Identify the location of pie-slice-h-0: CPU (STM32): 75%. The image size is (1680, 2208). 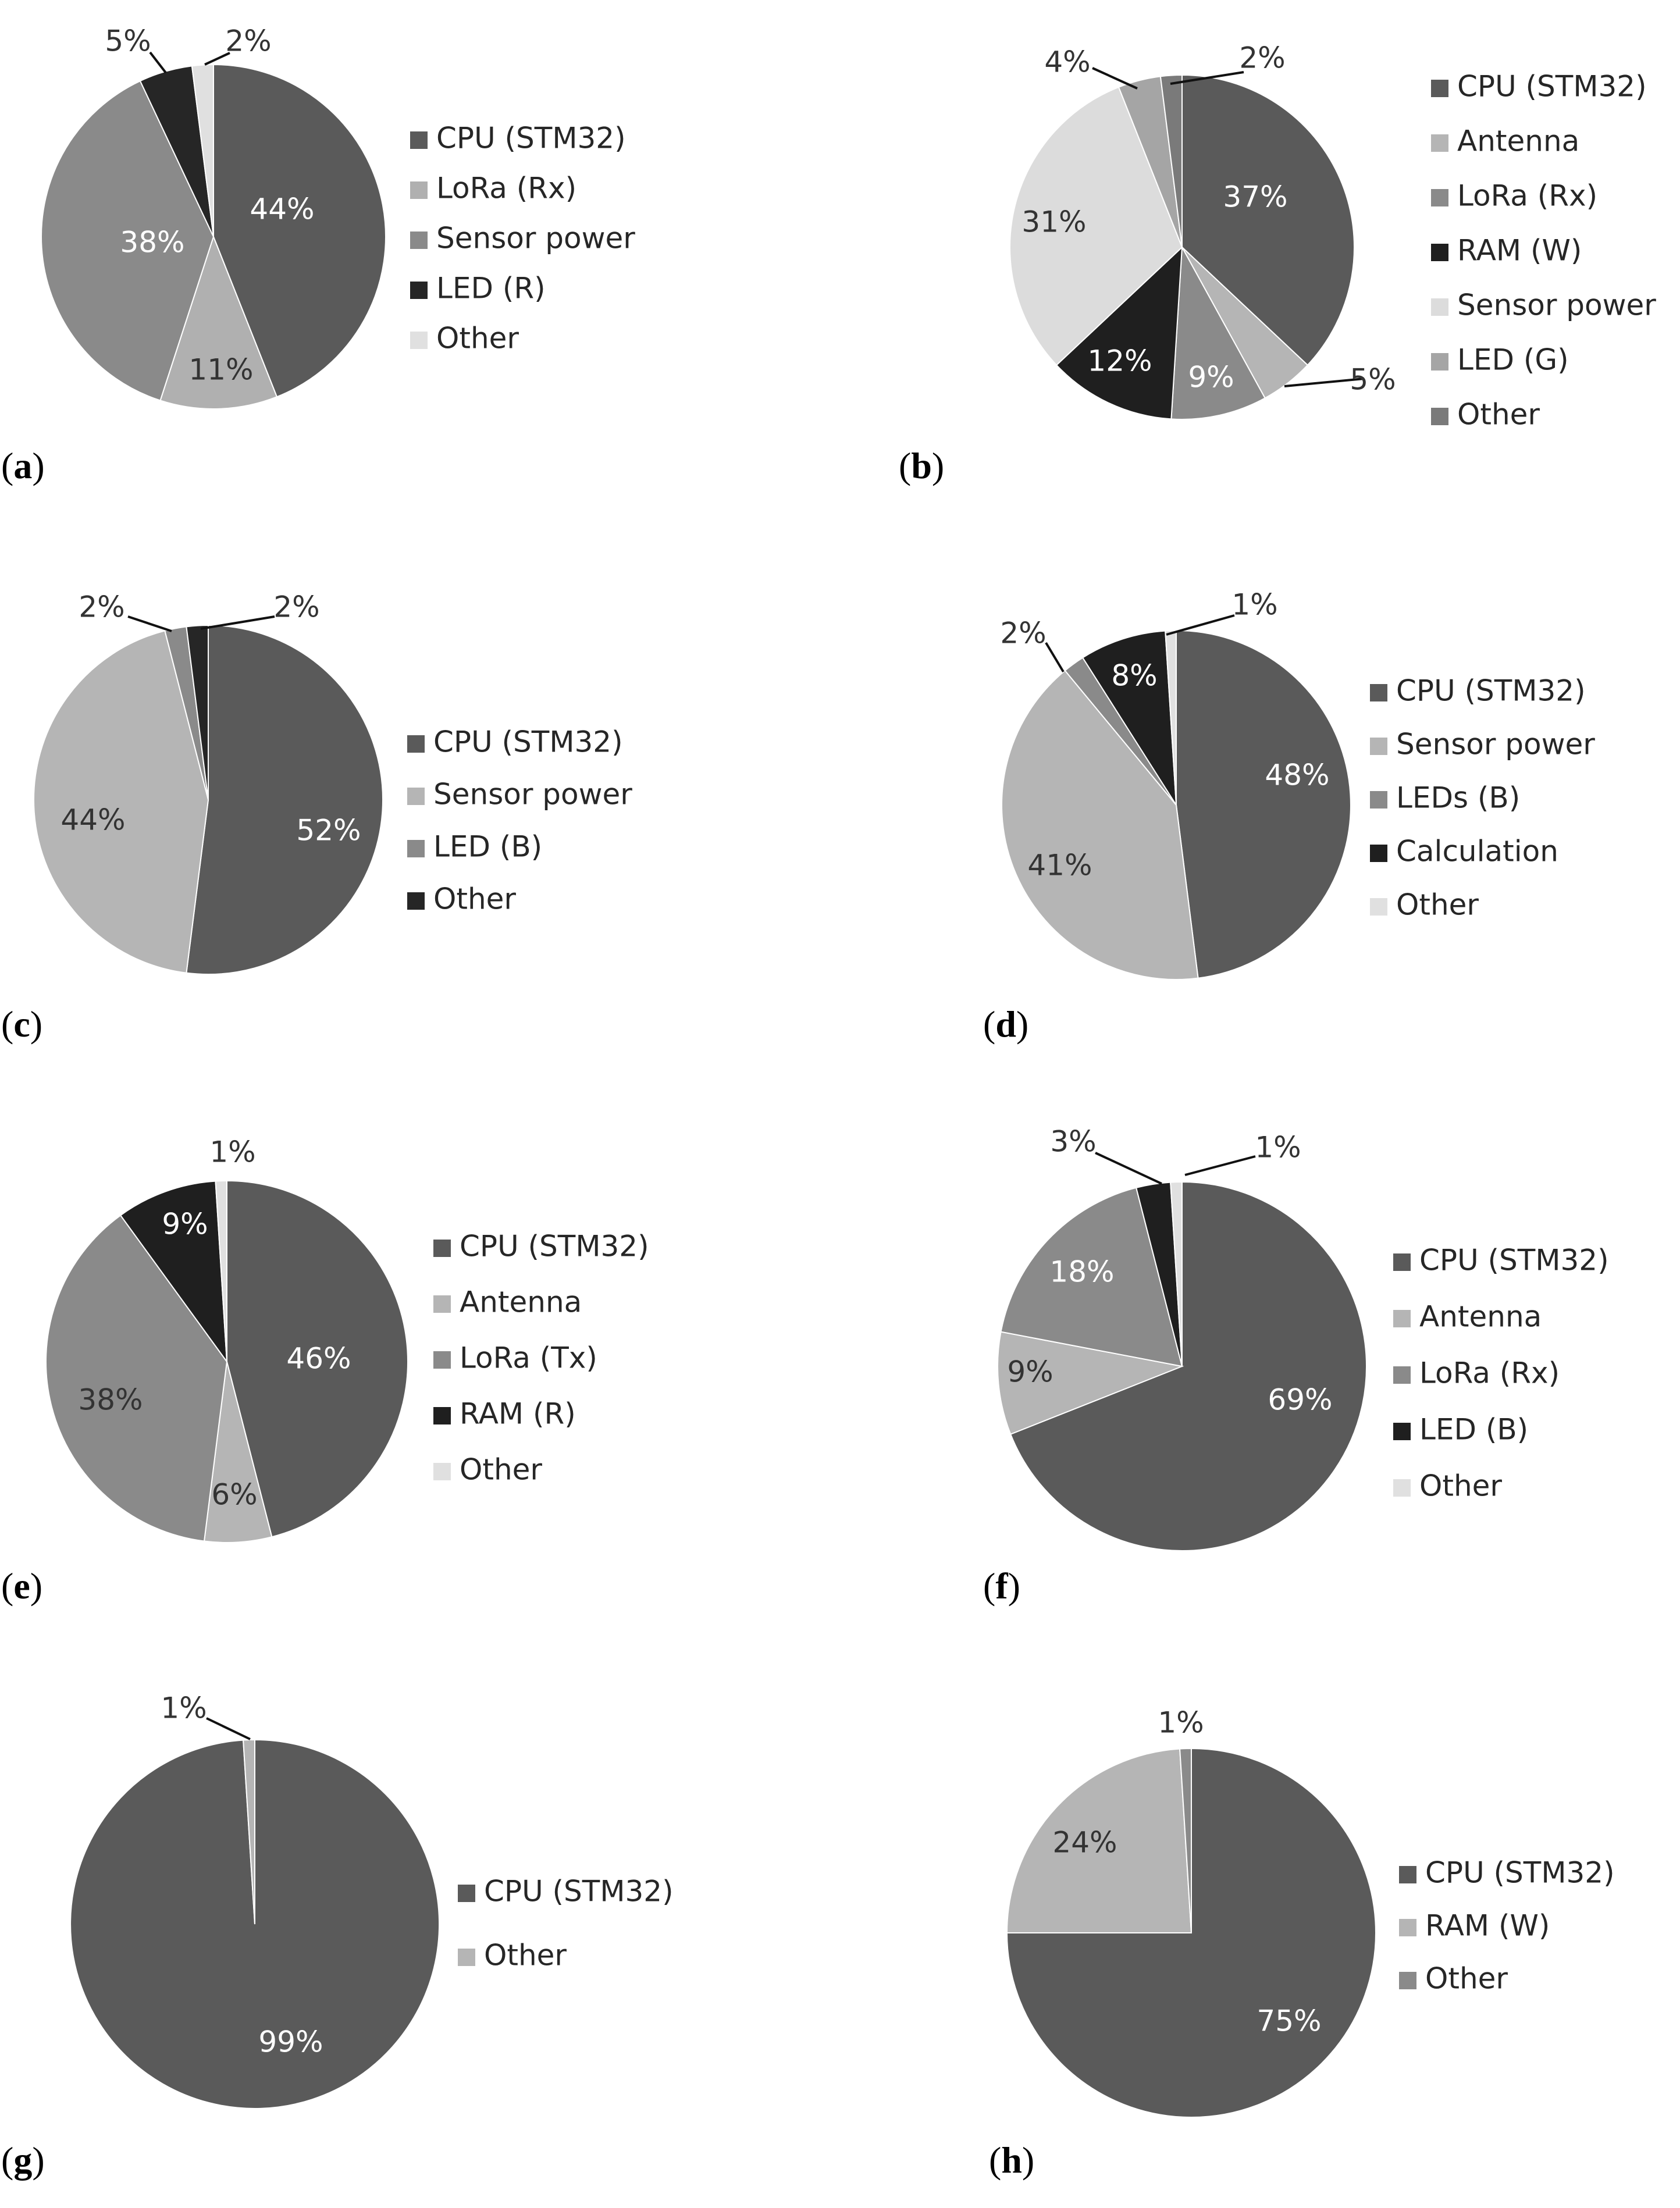
(1191, 1932).